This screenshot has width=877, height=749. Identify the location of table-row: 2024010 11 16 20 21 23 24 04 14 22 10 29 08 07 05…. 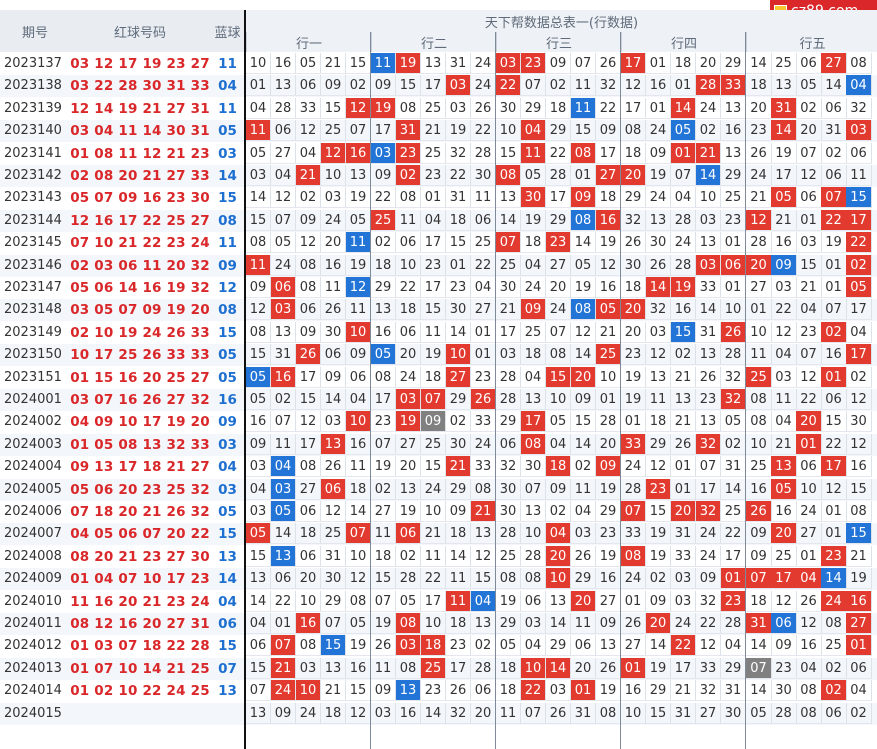
(438, 601).